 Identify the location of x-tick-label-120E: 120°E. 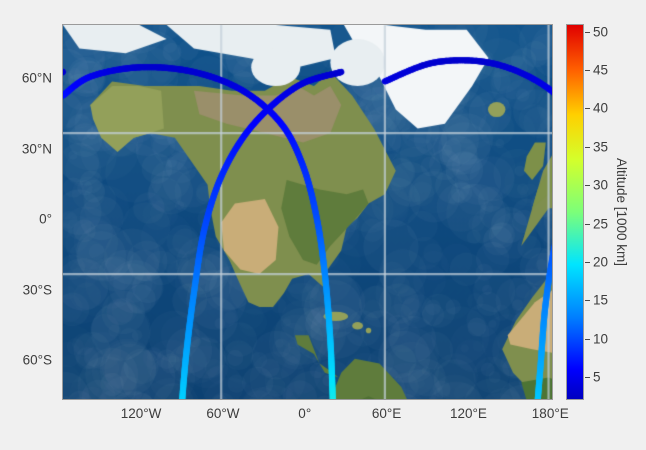
(468, 413).